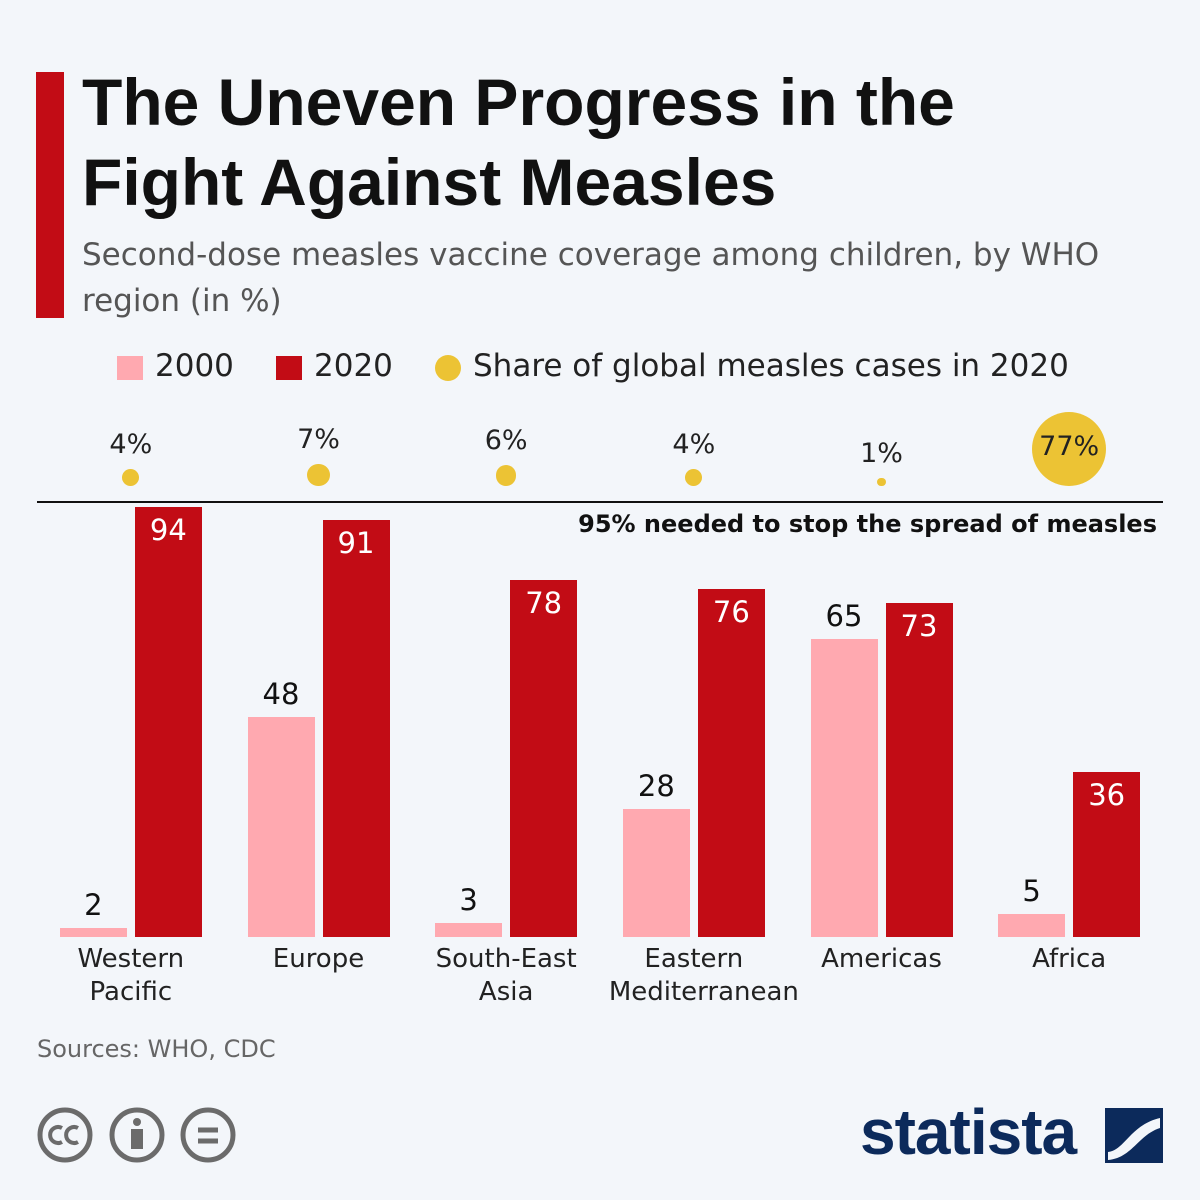  What do you see at coordinates (131, 975) in the screenshot?
I see `x-tick-label: Western Pacific` at bounding box center [131, 975].